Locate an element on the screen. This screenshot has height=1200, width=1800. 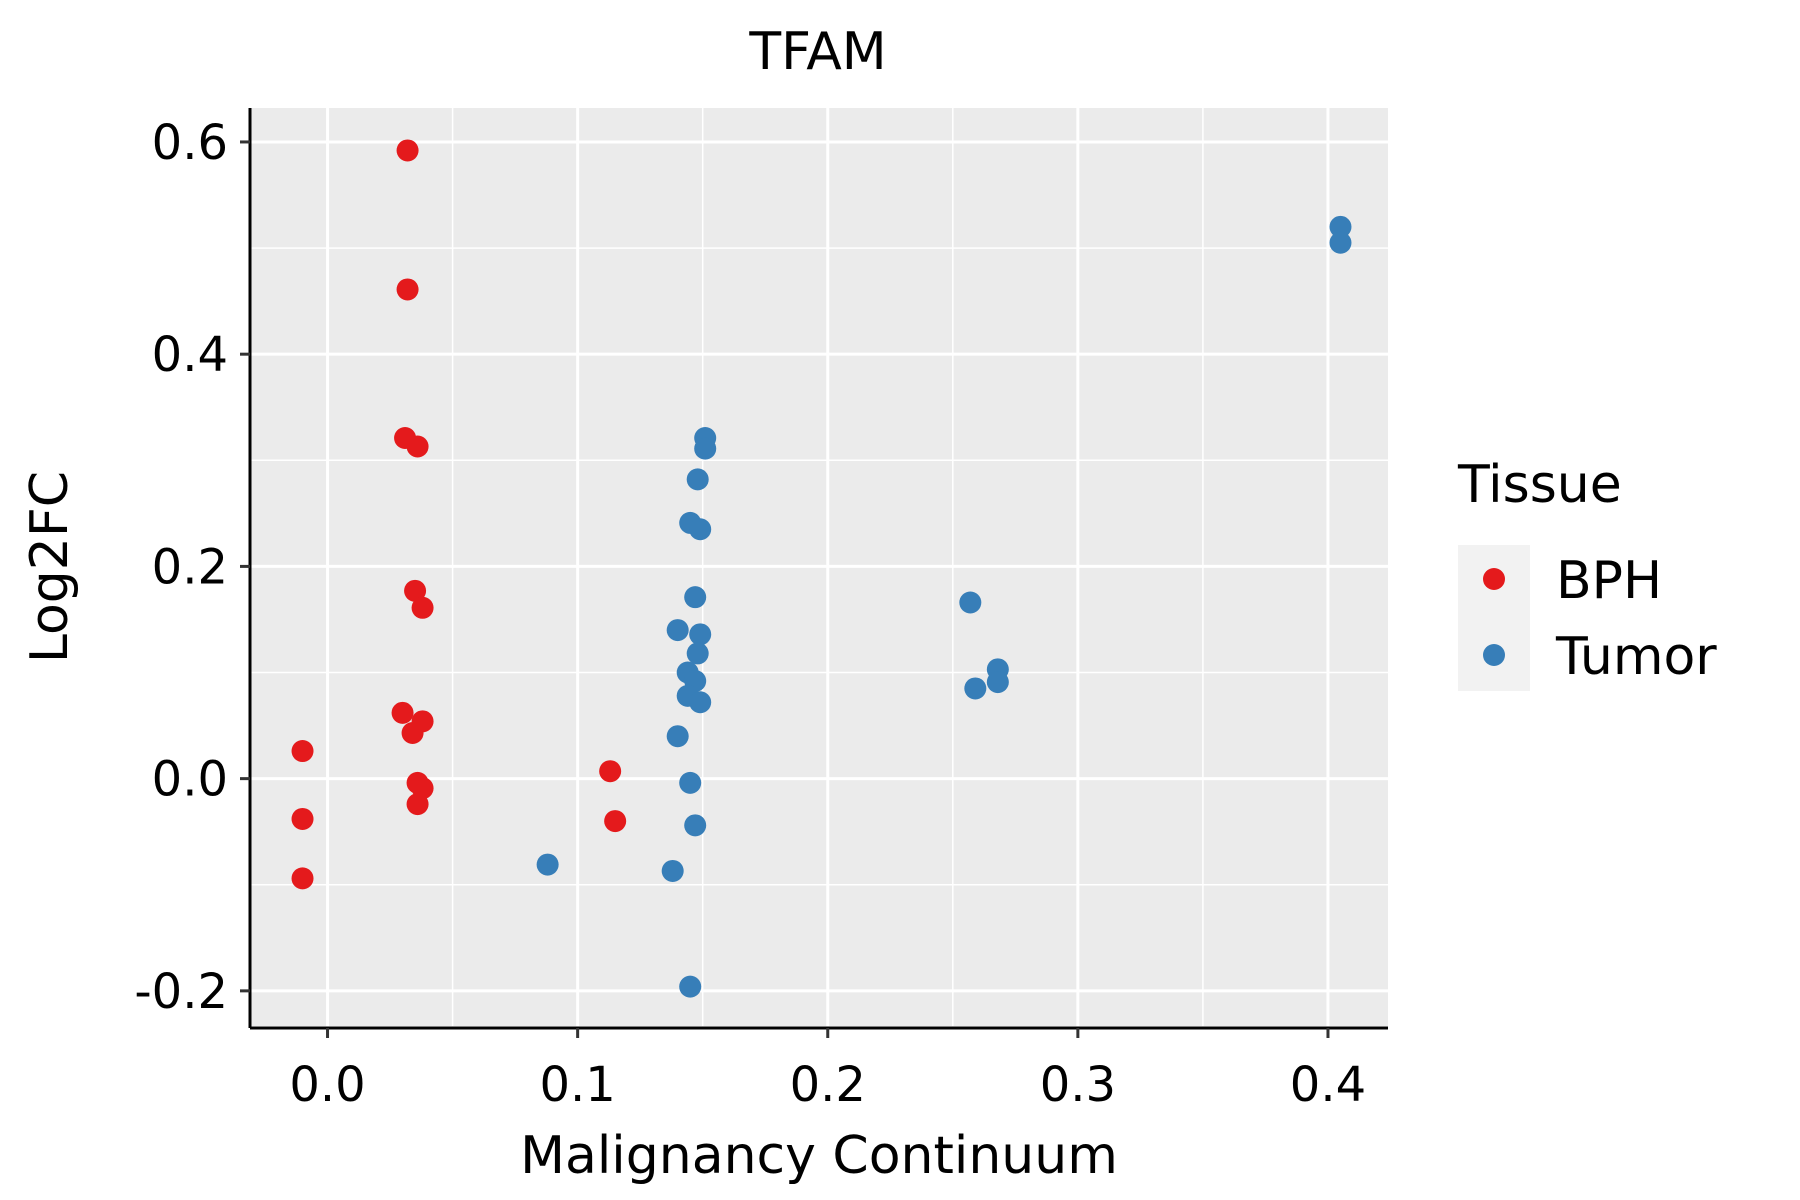
x-tick-label: 0.4 is located at coordinates (1328, 1085).